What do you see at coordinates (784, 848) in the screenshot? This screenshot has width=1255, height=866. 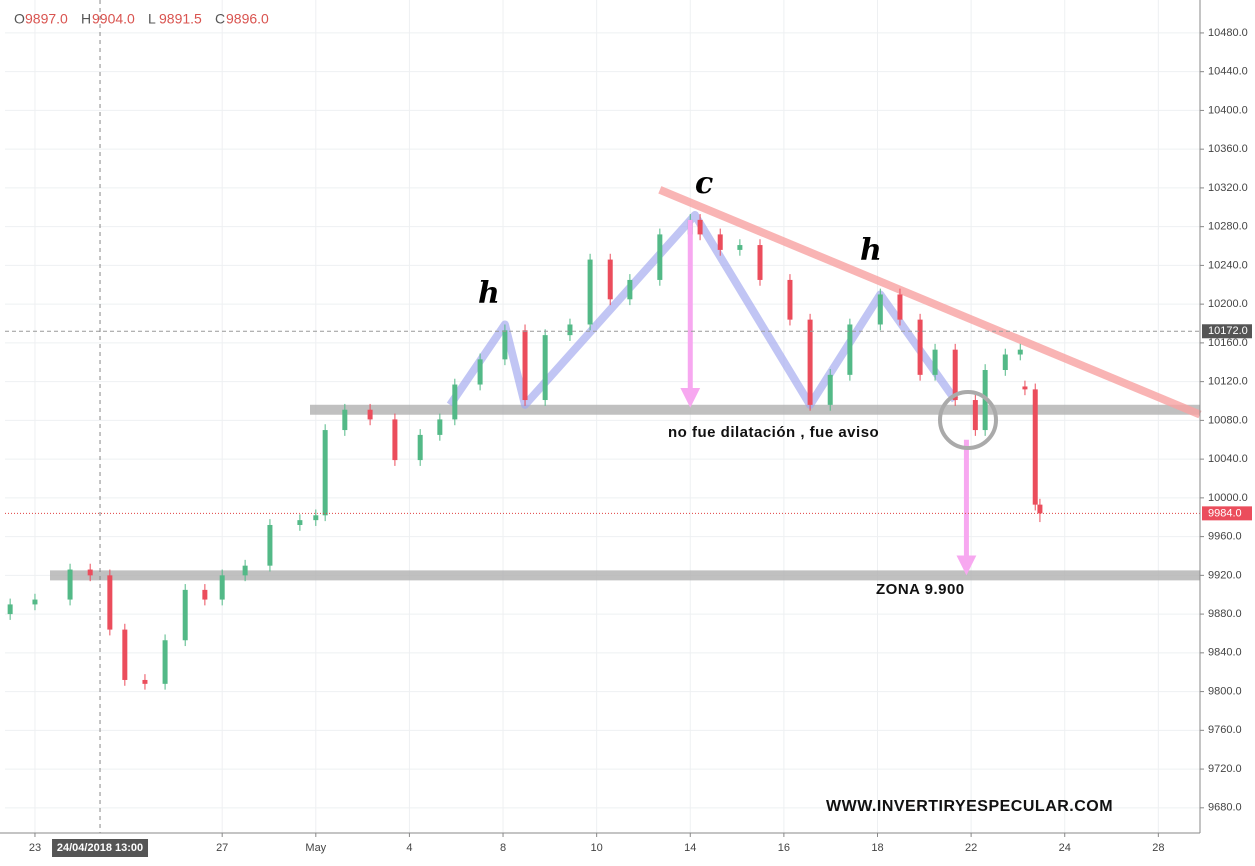 I see `x-tick-label: 16` at bounding box center [784, 848].